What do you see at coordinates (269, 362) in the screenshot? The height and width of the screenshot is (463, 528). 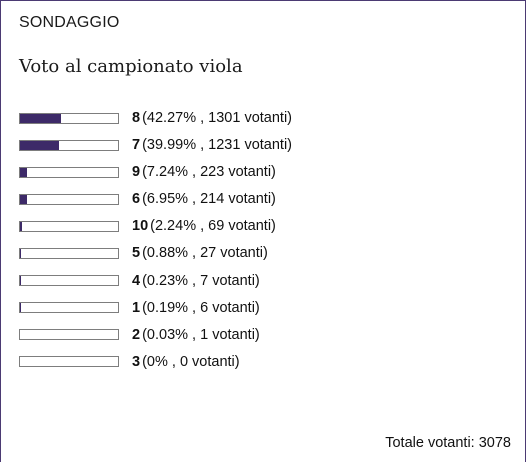 I see `result-row: 3 (0% , 0 votanti)` at bounding box center [269, 362].